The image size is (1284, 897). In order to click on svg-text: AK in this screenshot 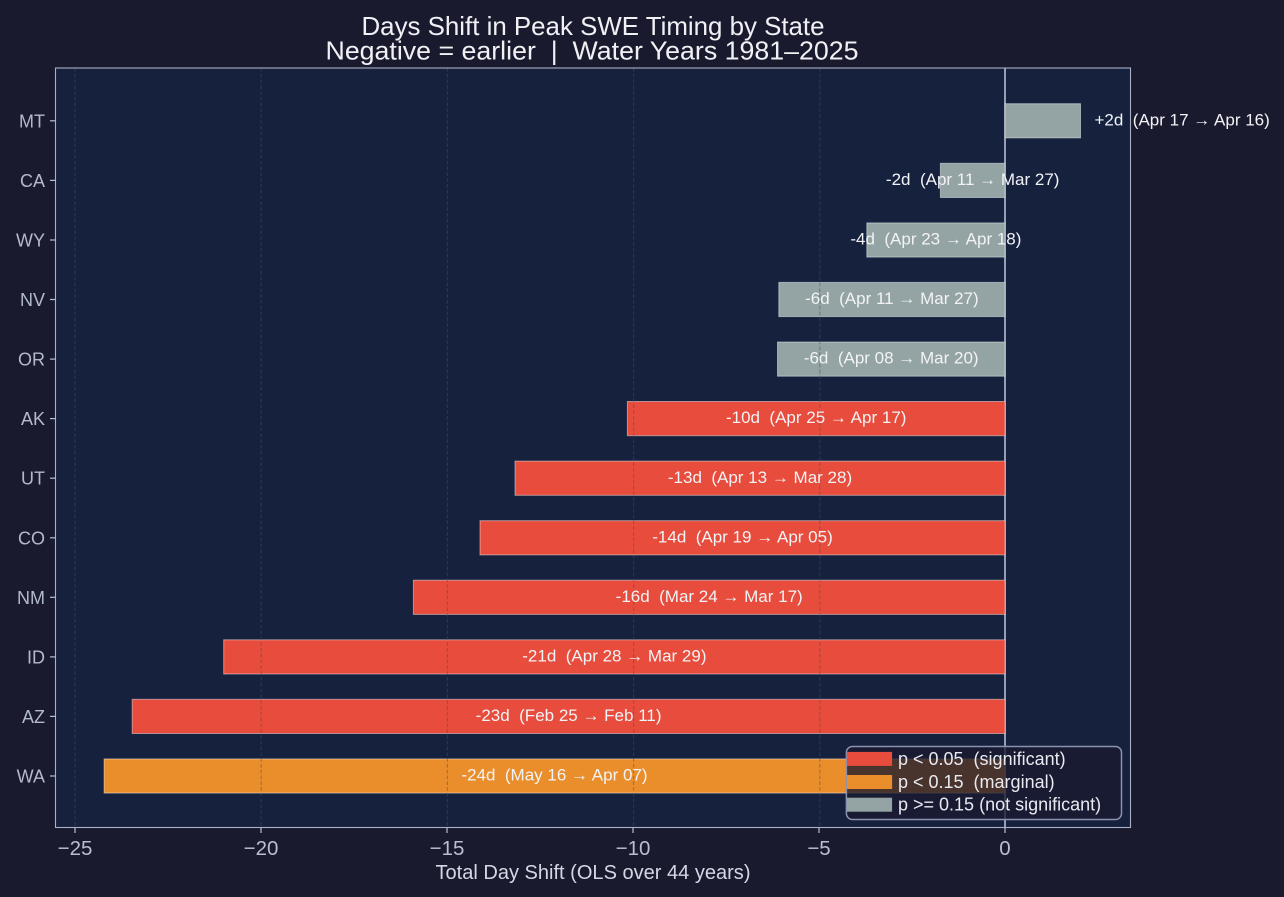, I will do `click(33, 419)`.